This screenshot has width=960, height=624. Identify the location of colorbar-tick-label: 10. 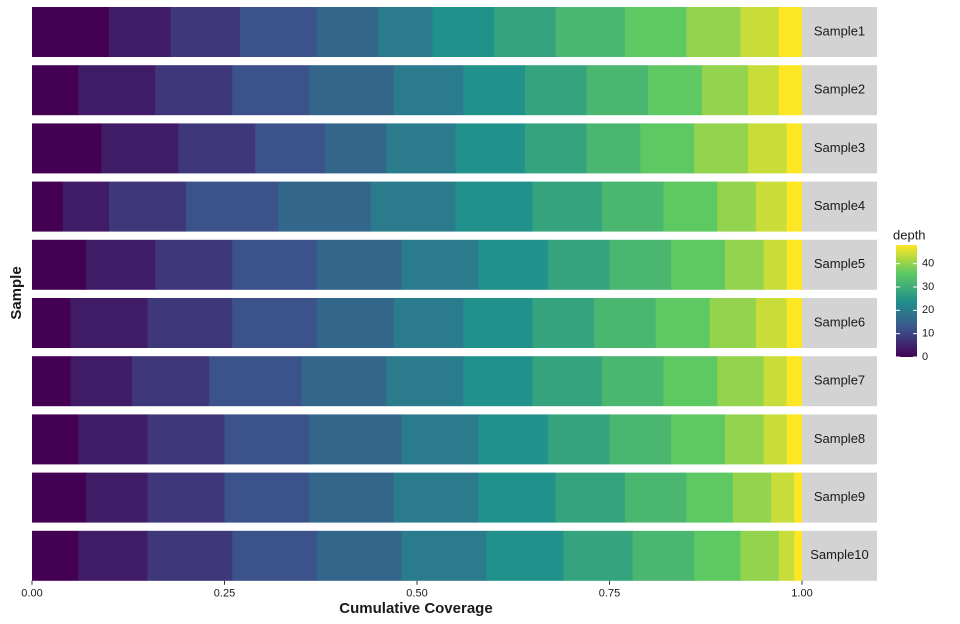
(928, 334).